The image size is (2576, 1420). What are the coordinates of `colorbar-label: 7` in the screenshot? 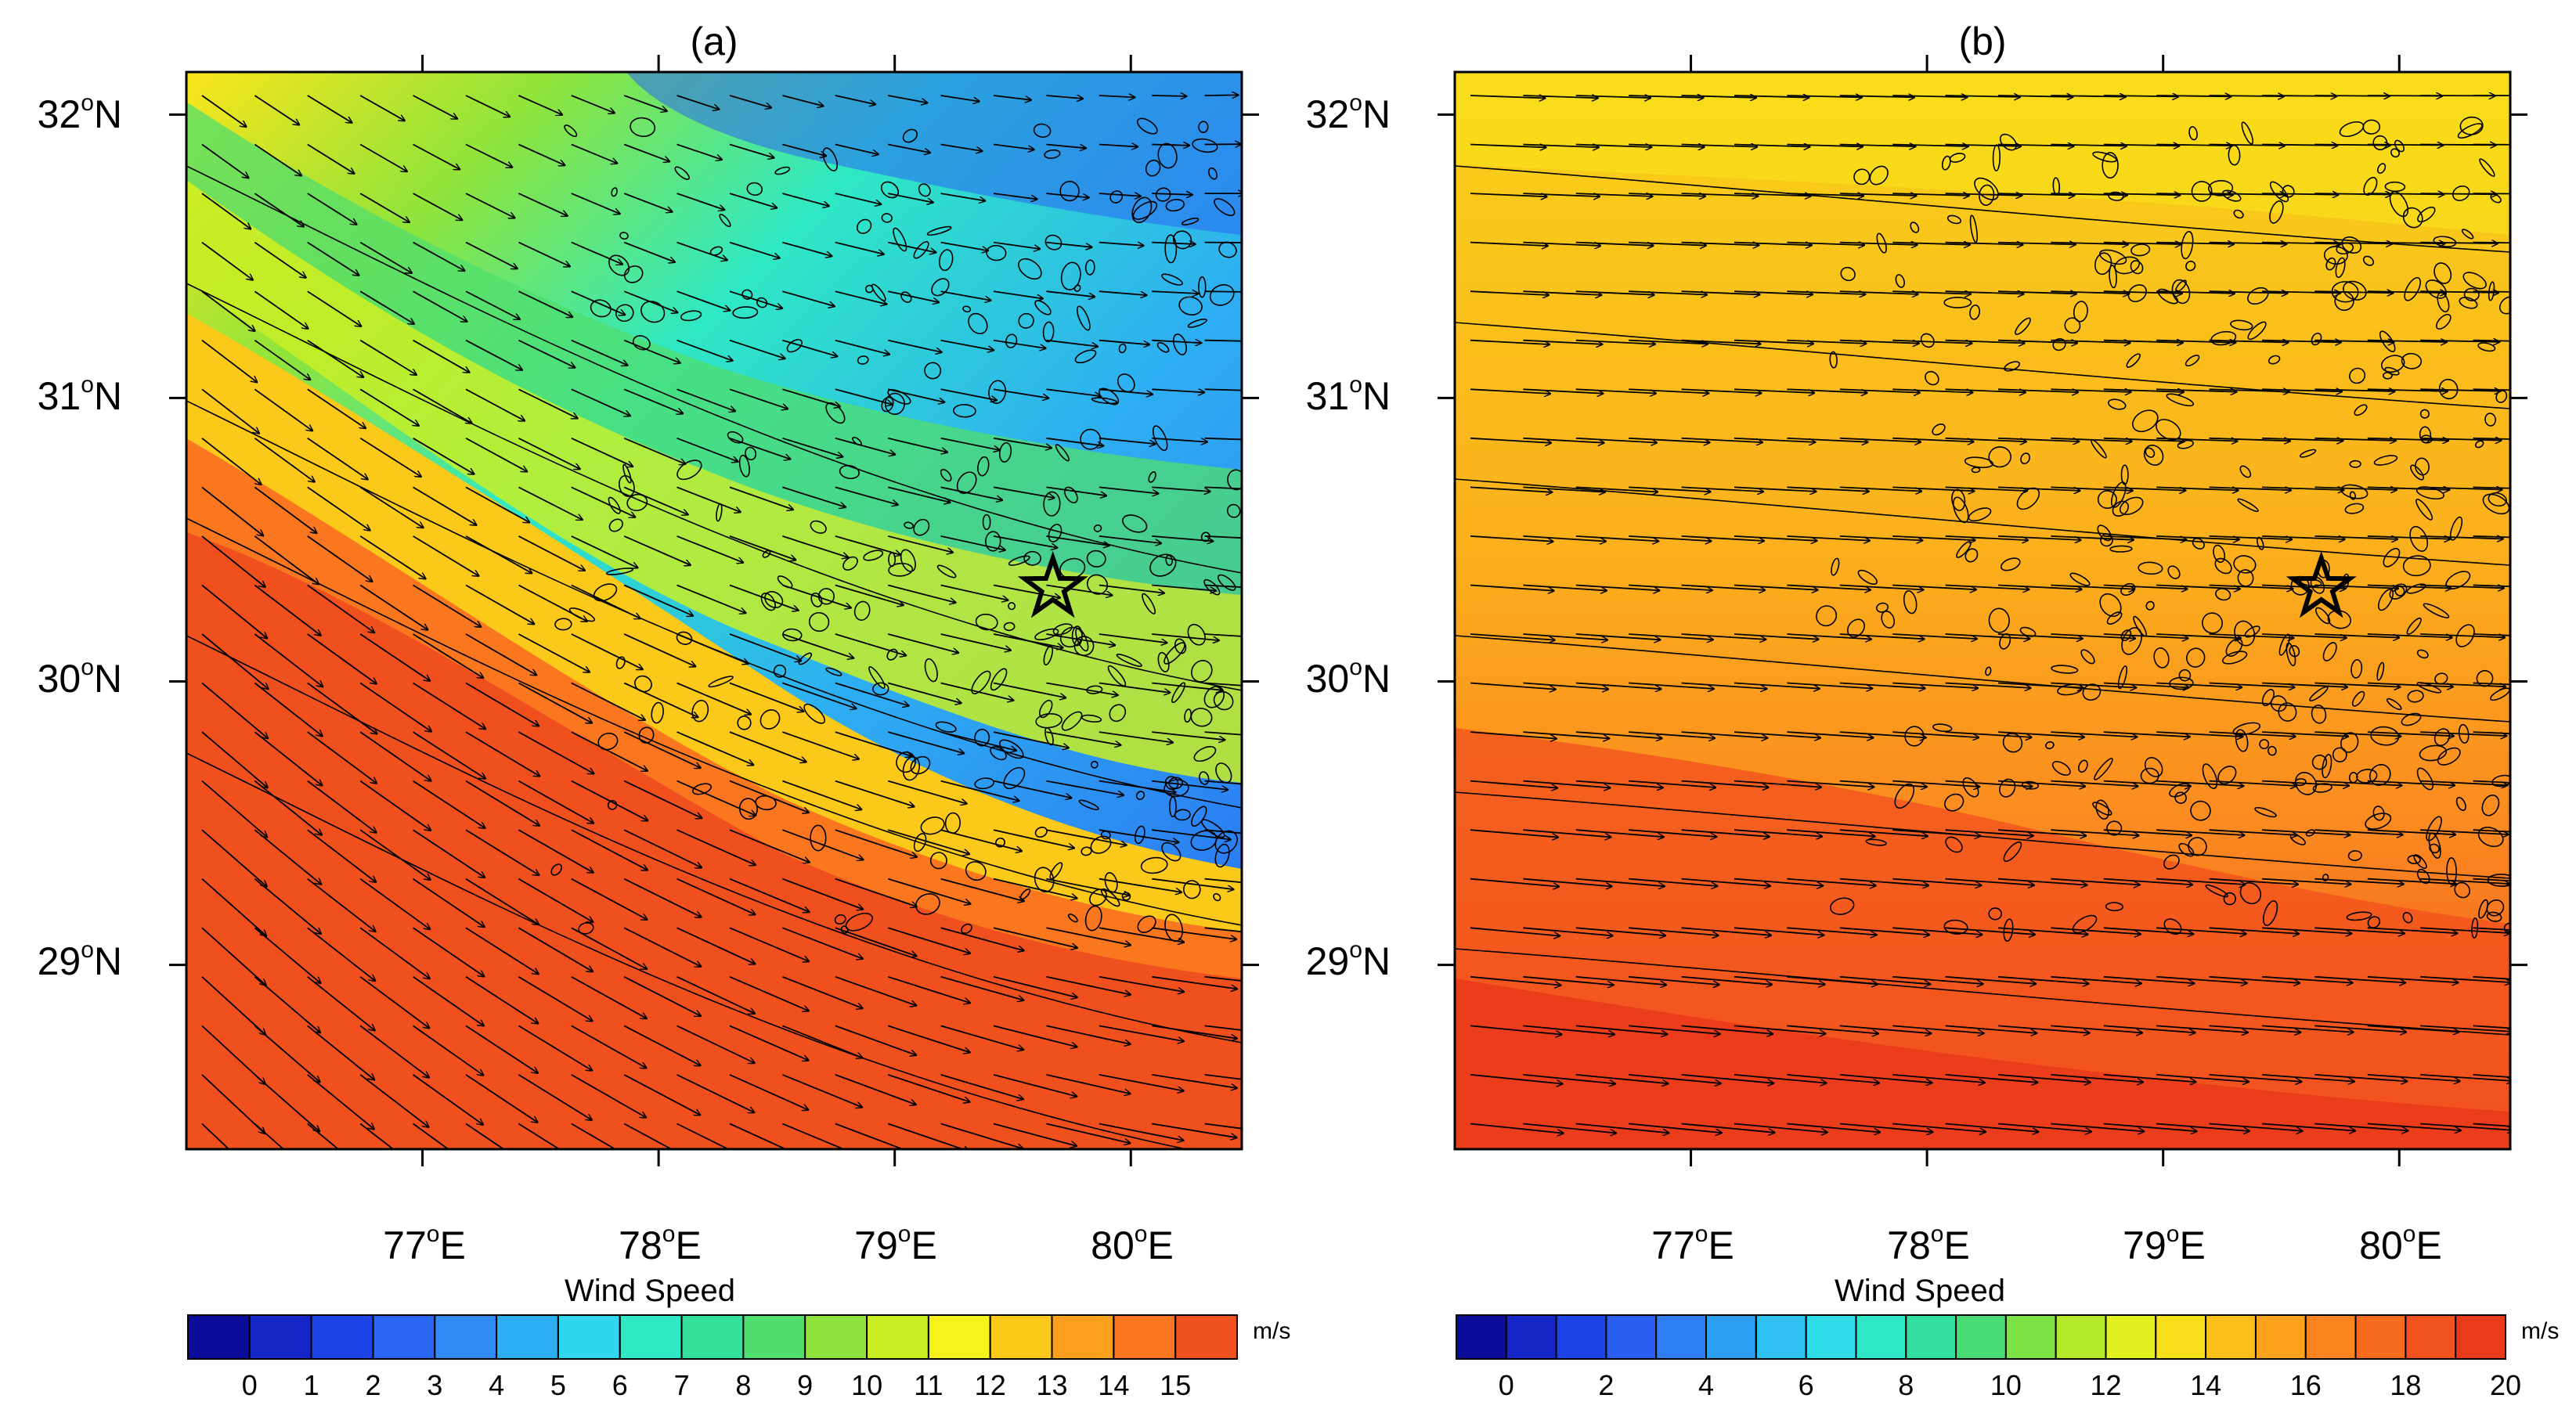 It's located at (682, 1385).